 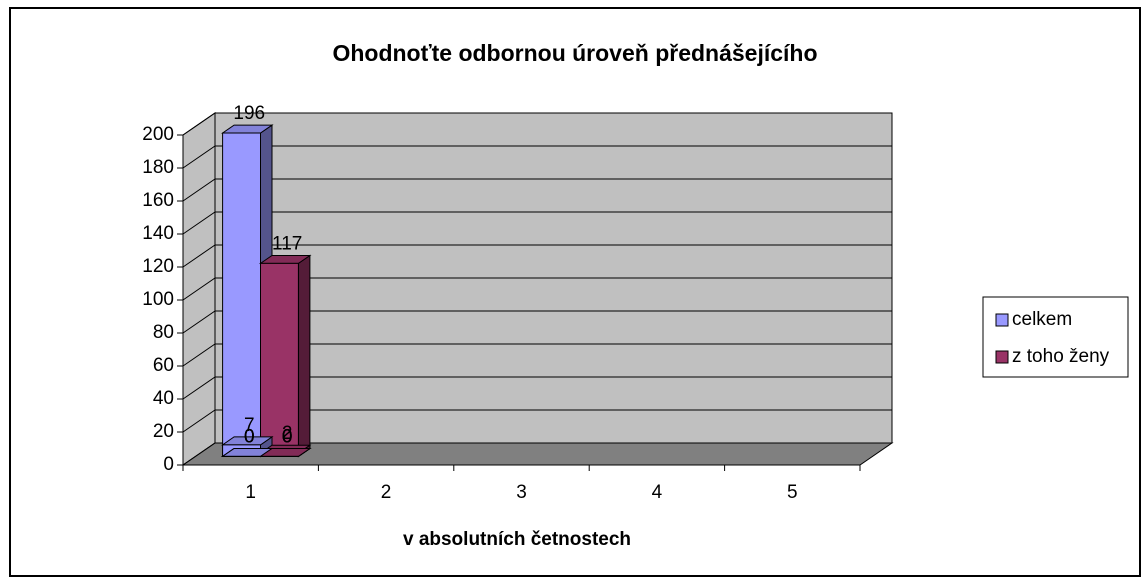 What do you see at coordinates (163, 398) in the screenshot?
I see `y-tick-label: 40` at bounding box center [163, 398].